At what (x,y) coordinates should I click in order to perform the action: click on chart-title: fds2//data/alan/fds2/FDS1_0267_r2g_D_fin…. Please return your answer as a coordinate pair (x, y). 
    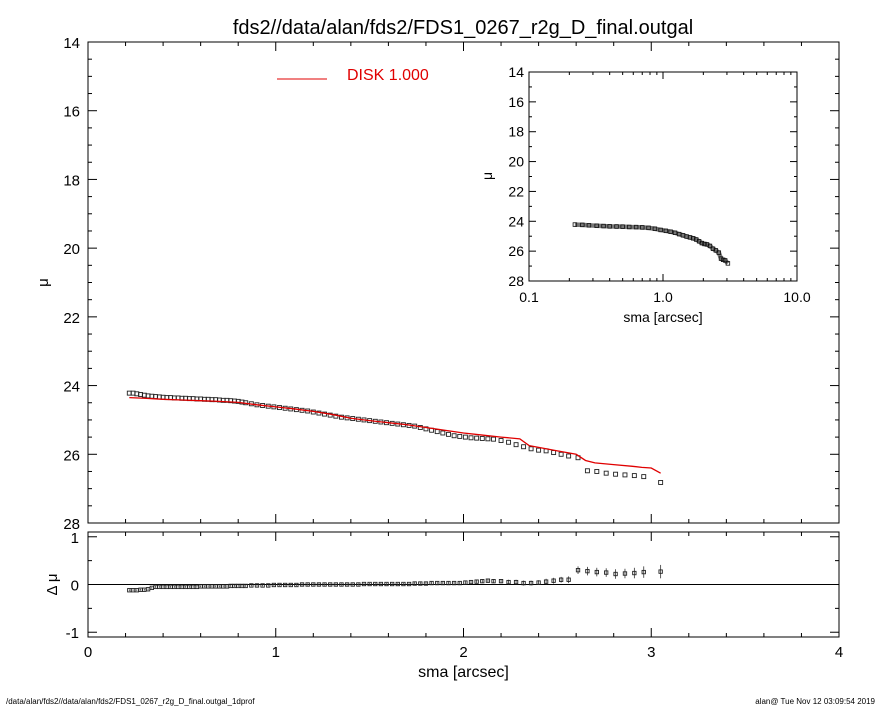
    Looking at the image, I should click on (463, 28).